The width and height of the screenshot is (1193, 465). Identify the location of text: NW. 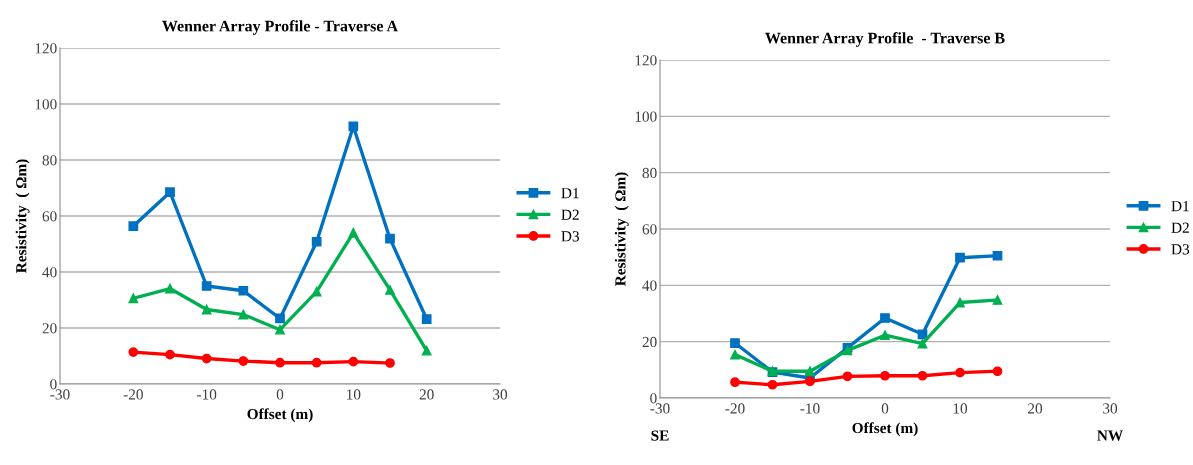
(1110, 435).